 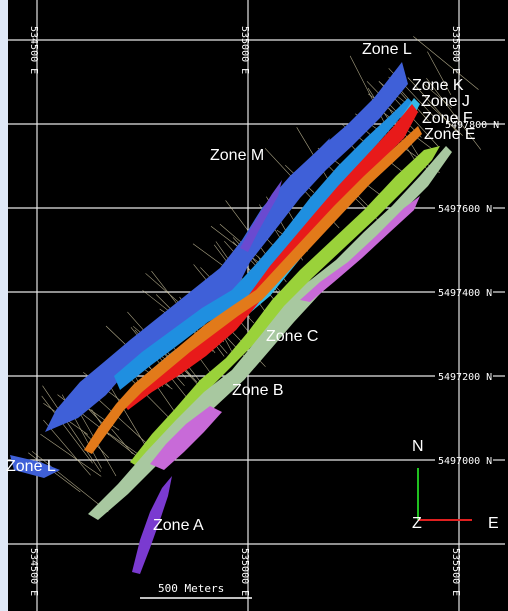 What do you see at coordinates (450, 134) in the screenshot?
I see `zone-label-e: Zone E` at bounding box center [450, 134].